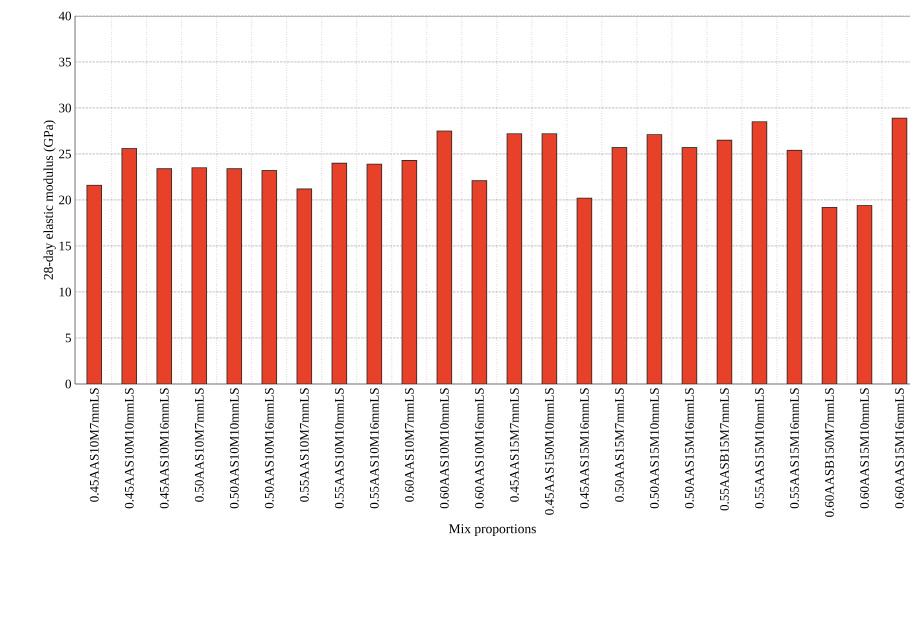  Describe the element at coordinates (899, 448) in the screenshot. I see `x-tick-label: 0.60AAS15M16mmLS` at that location.